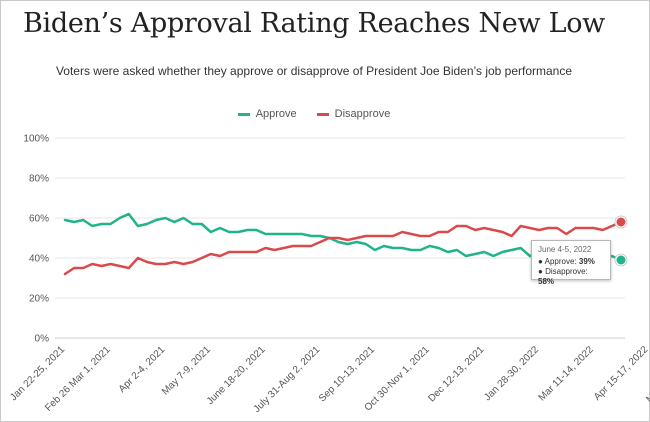 This screenshot has height=422, width=650. What do you see at coordinates (236, 375) in the screenshot?
I see `x-tick-label-4: June 18-20, 2021` at bounding box center [236, 375].